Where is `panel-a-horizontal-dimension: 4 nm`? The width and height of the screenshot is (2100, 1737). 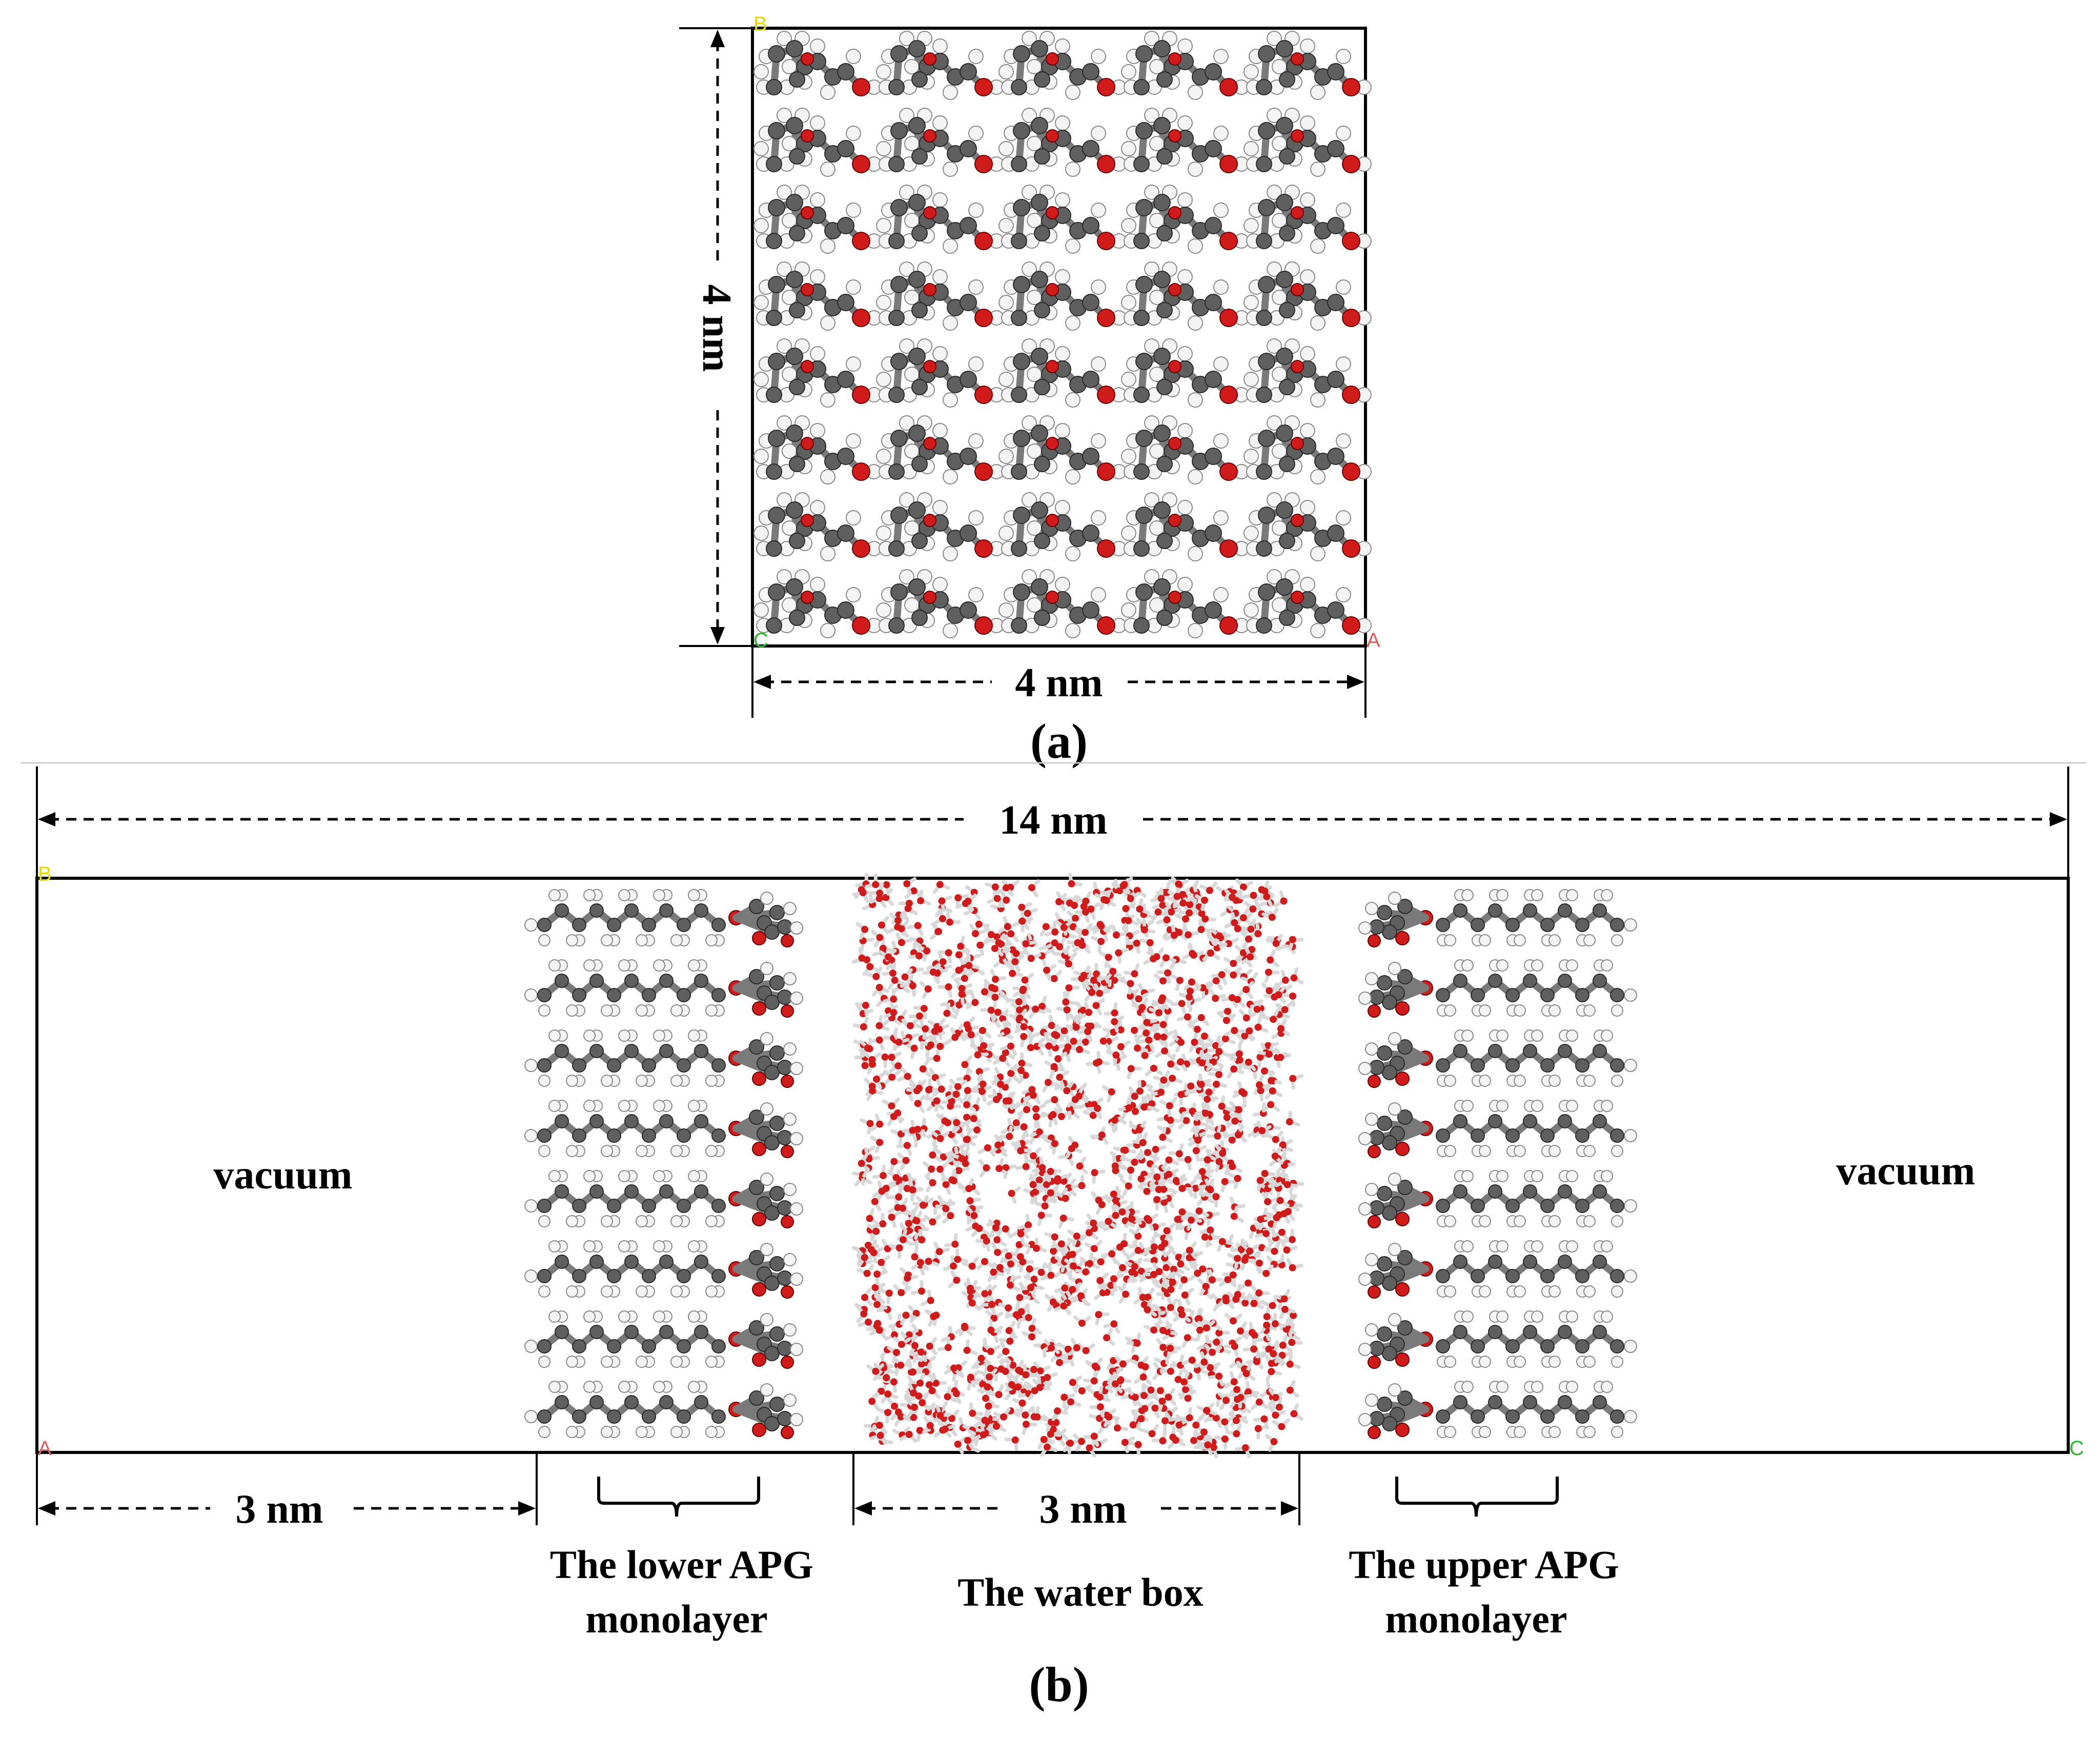
panel-a-horizontal-dimension: 4 nm is located at coordinates (1059, 682).